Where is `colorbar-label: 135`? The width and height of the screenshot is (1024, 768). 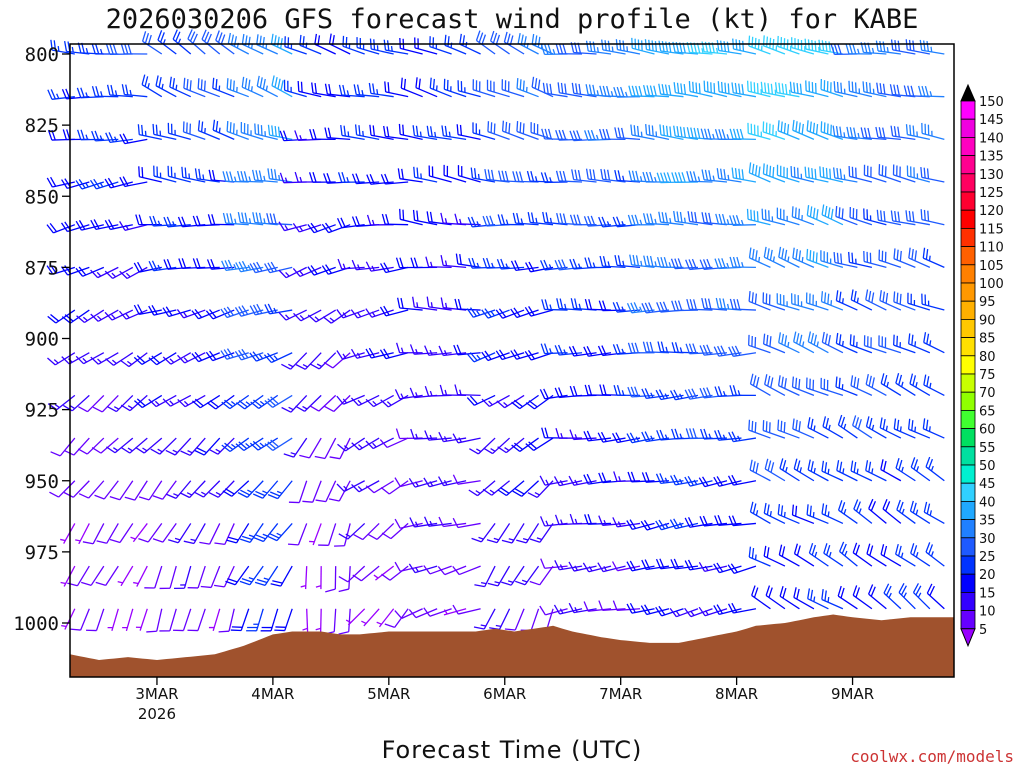 colorbar-label: 135 is located at coordinates (991, 157).